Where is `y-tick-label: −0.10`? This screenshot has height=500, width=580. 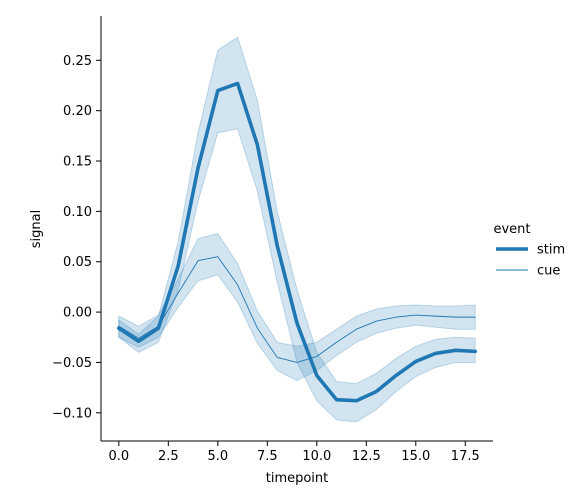
y-tick-label: −0.10 is located at coordinates (72, 413).